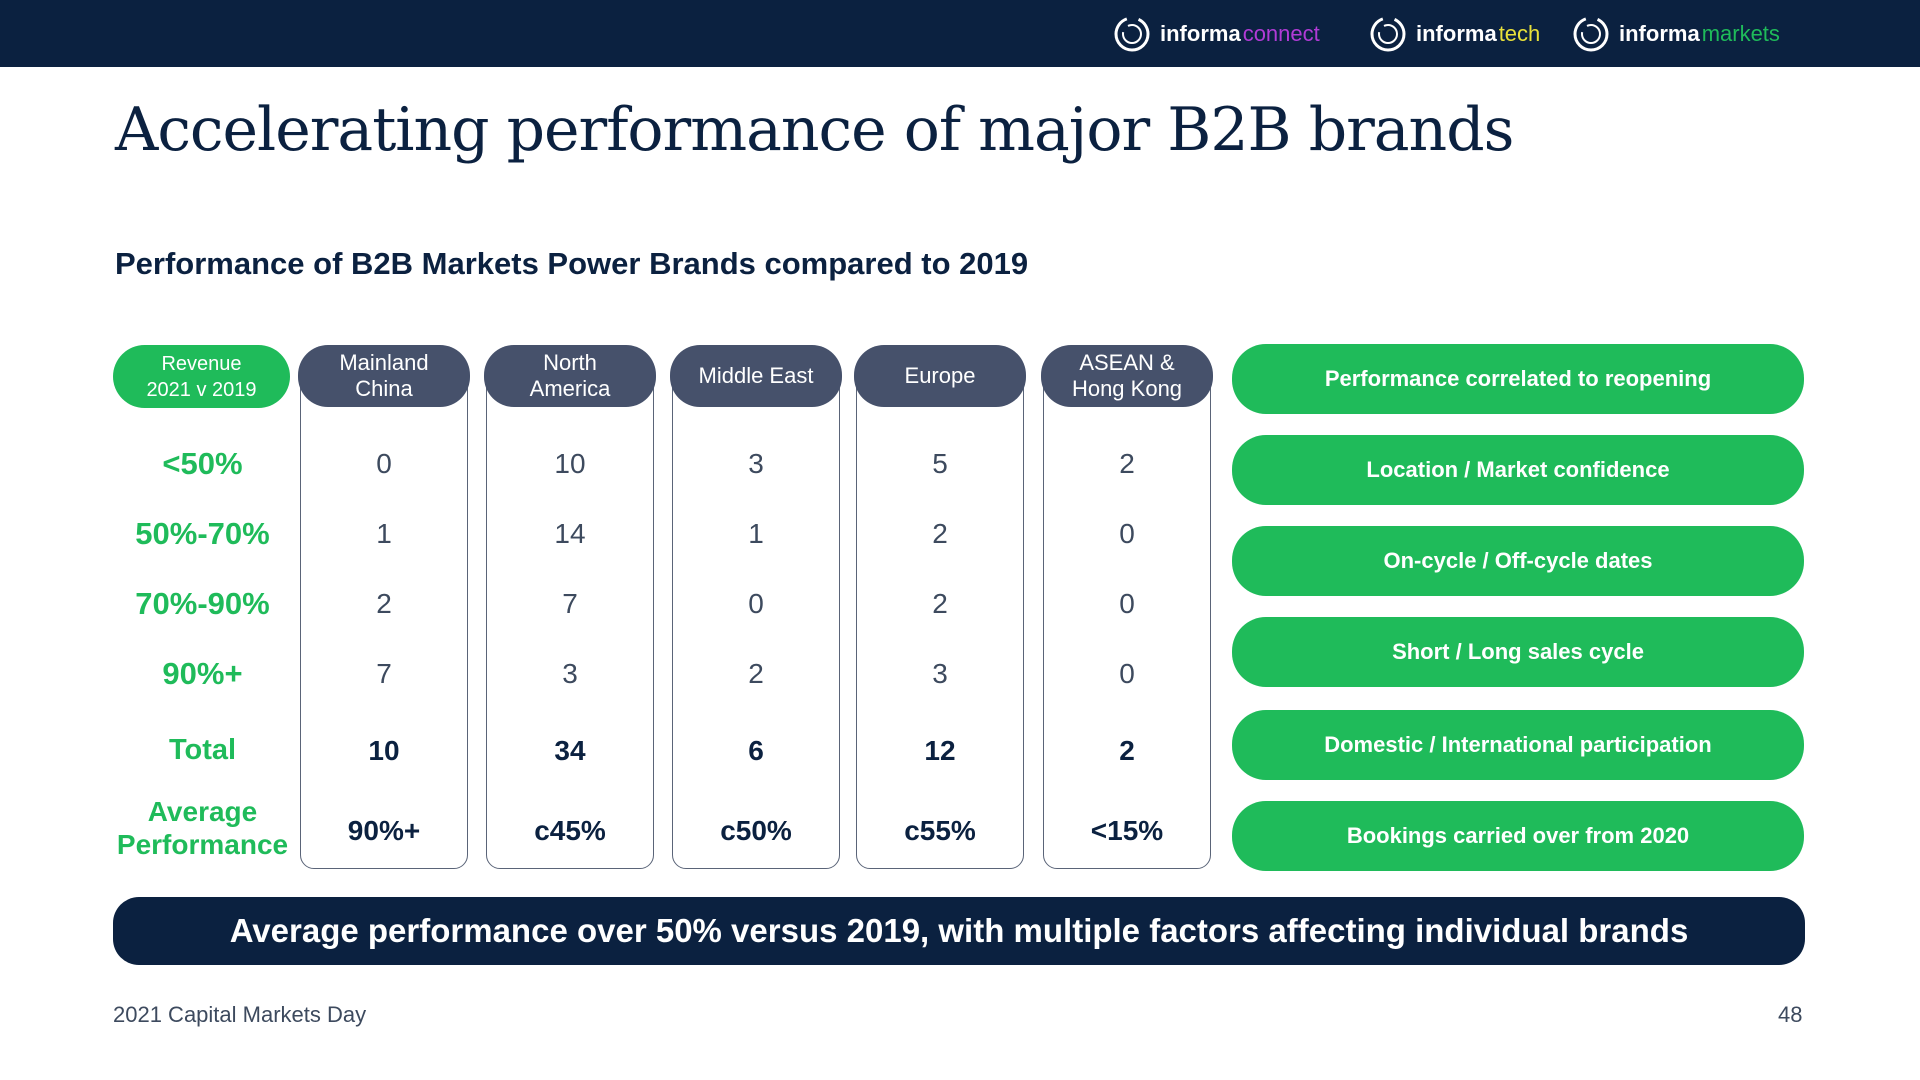  I want to click on cell-average: <15%, so click(1127, 830).